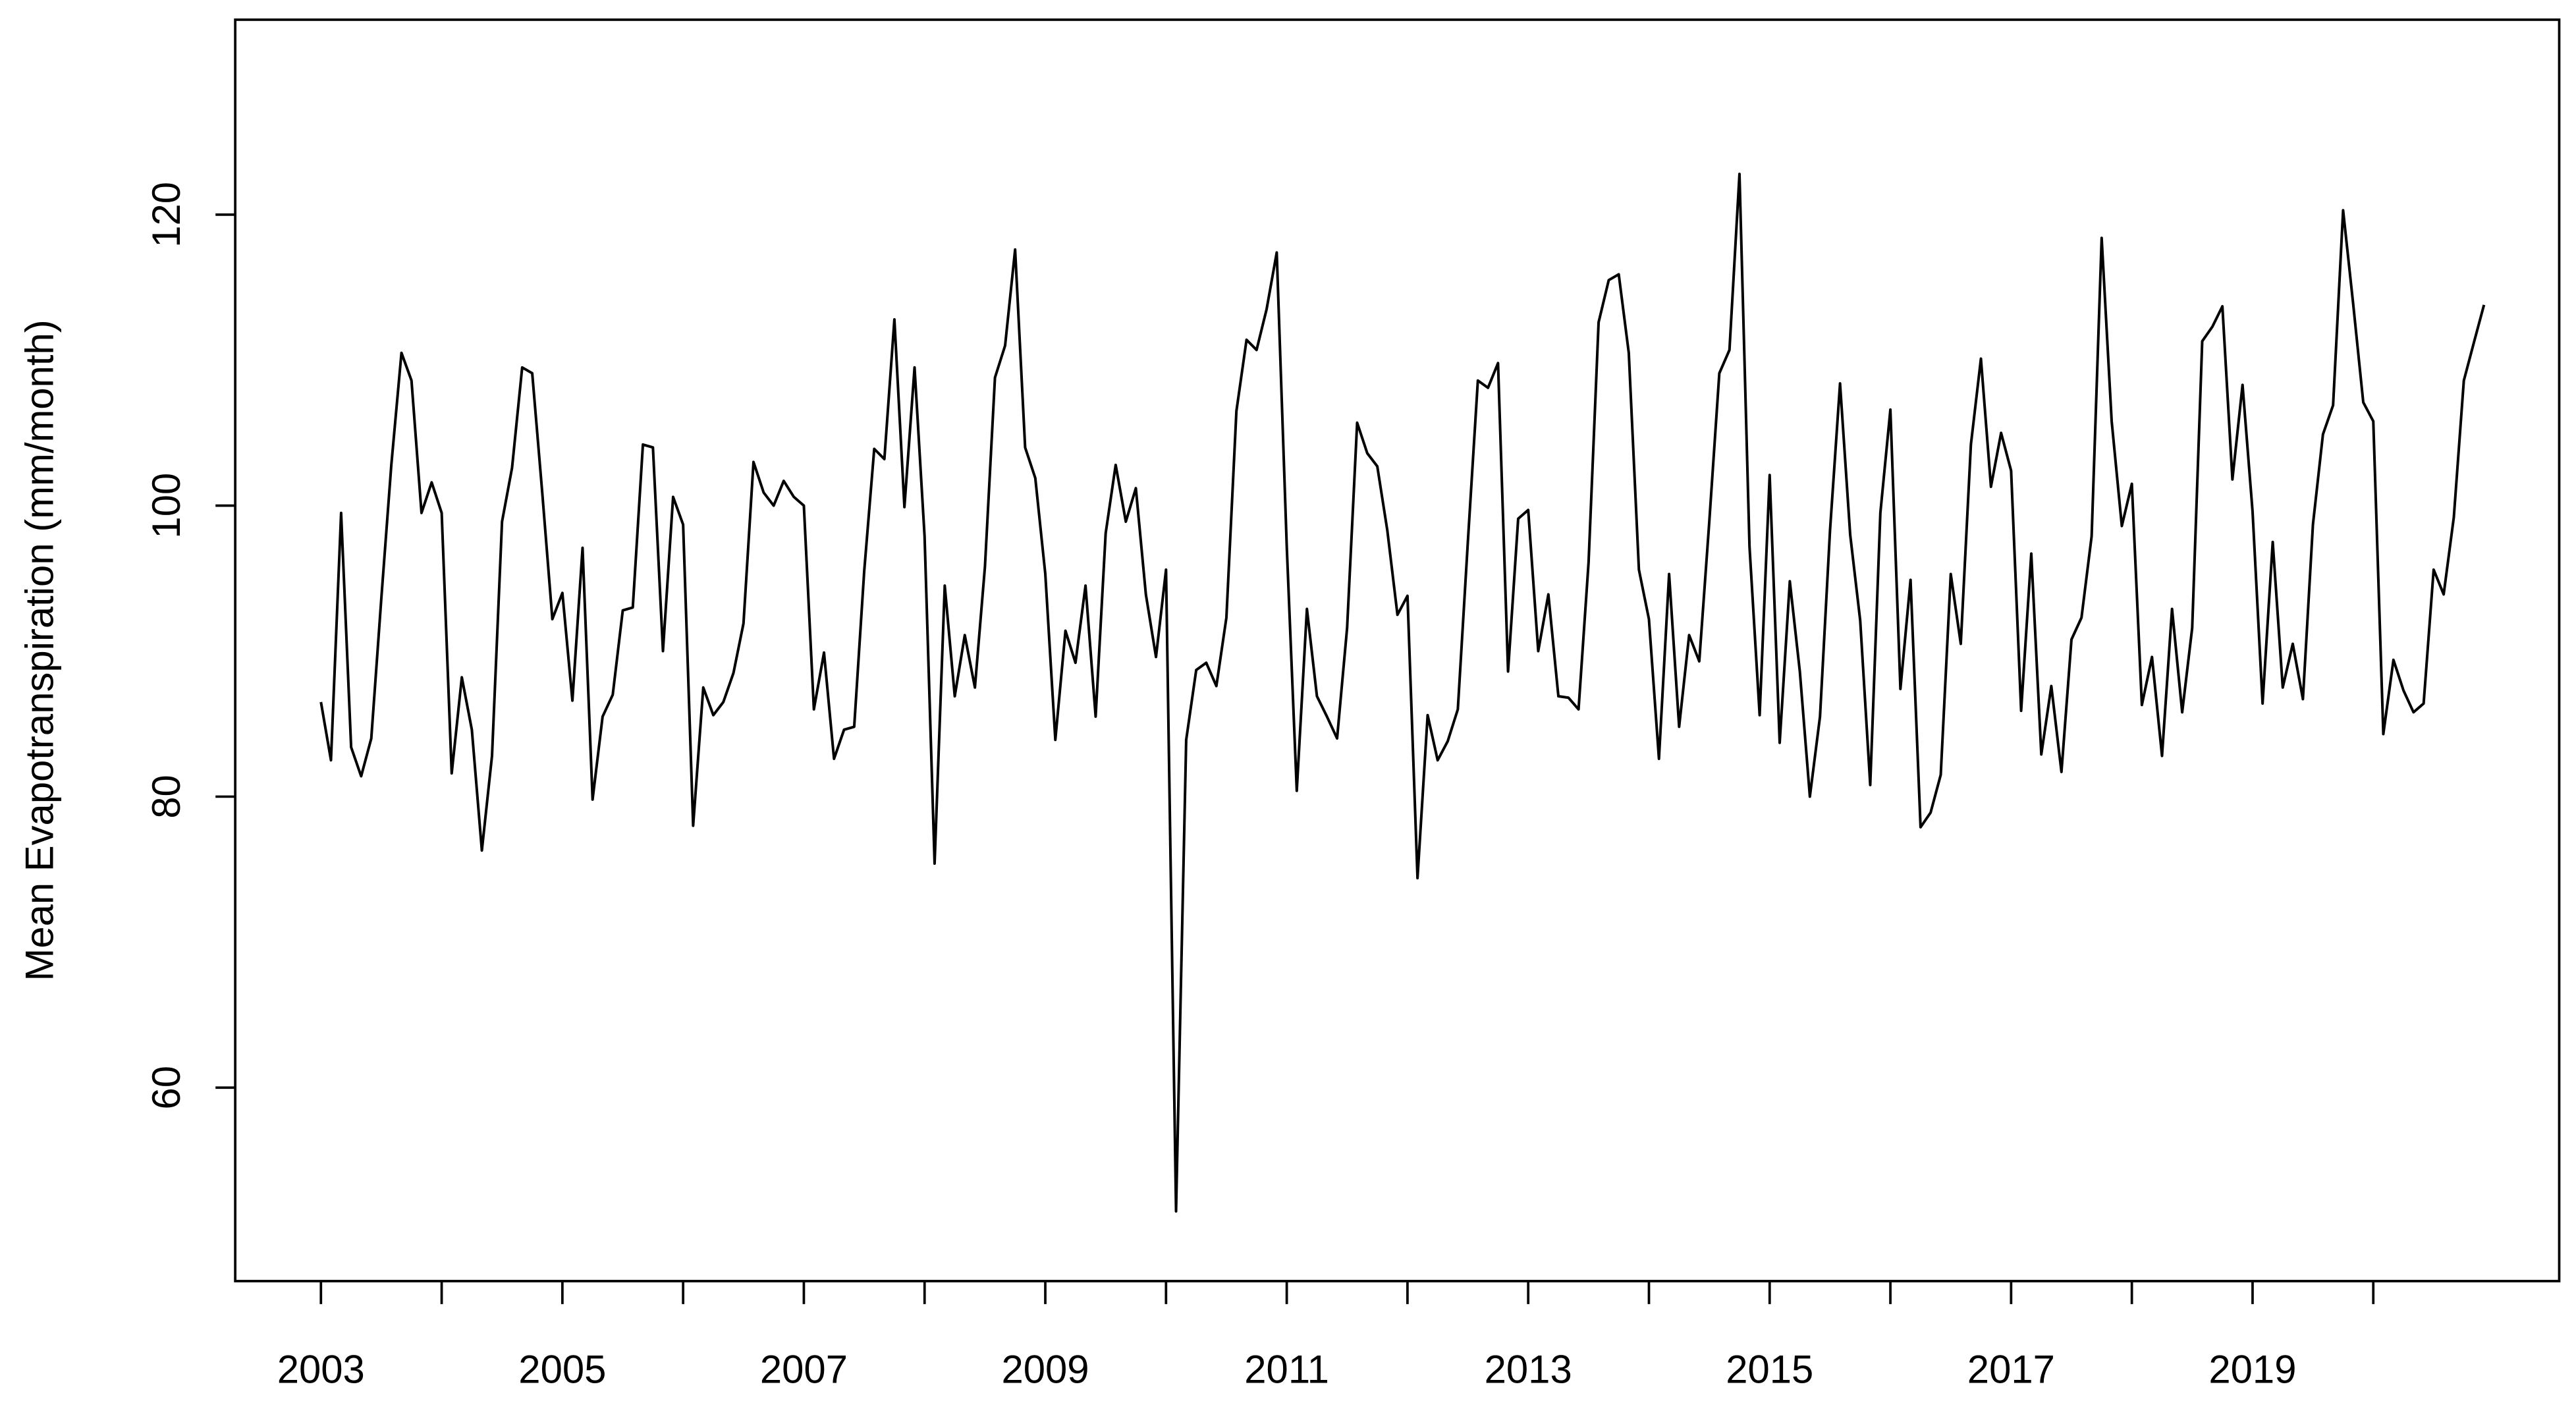 This screenshot has height=1401, width=2576. Describe the element at coordinates (166, 506) in the screenshot. I see `y-tick-label: 100` at that location.